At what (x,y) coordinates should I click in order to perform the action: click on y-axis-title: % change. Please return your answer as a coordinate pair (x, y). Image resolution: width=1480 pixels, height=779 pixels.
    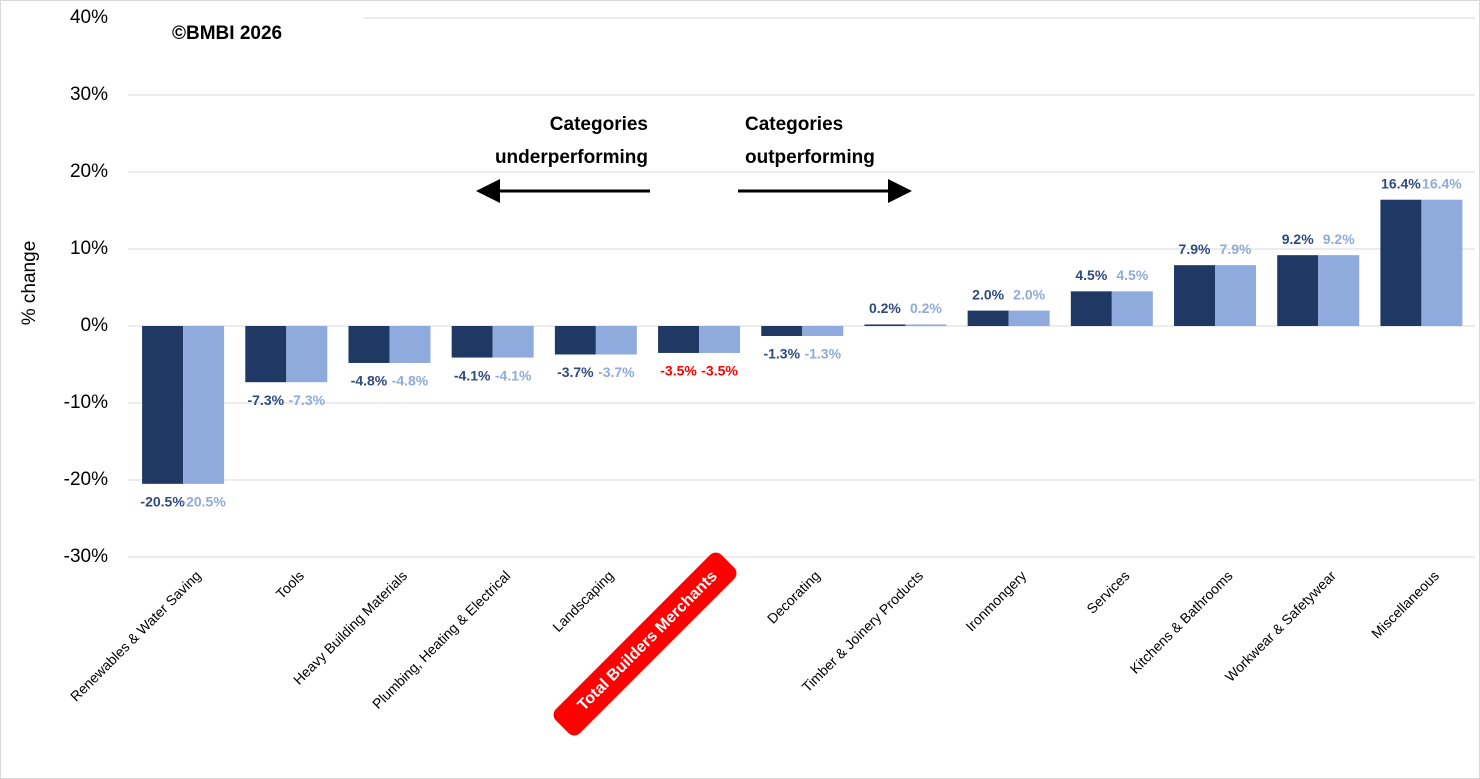
    Looking at the image, I should click on (29, 283).